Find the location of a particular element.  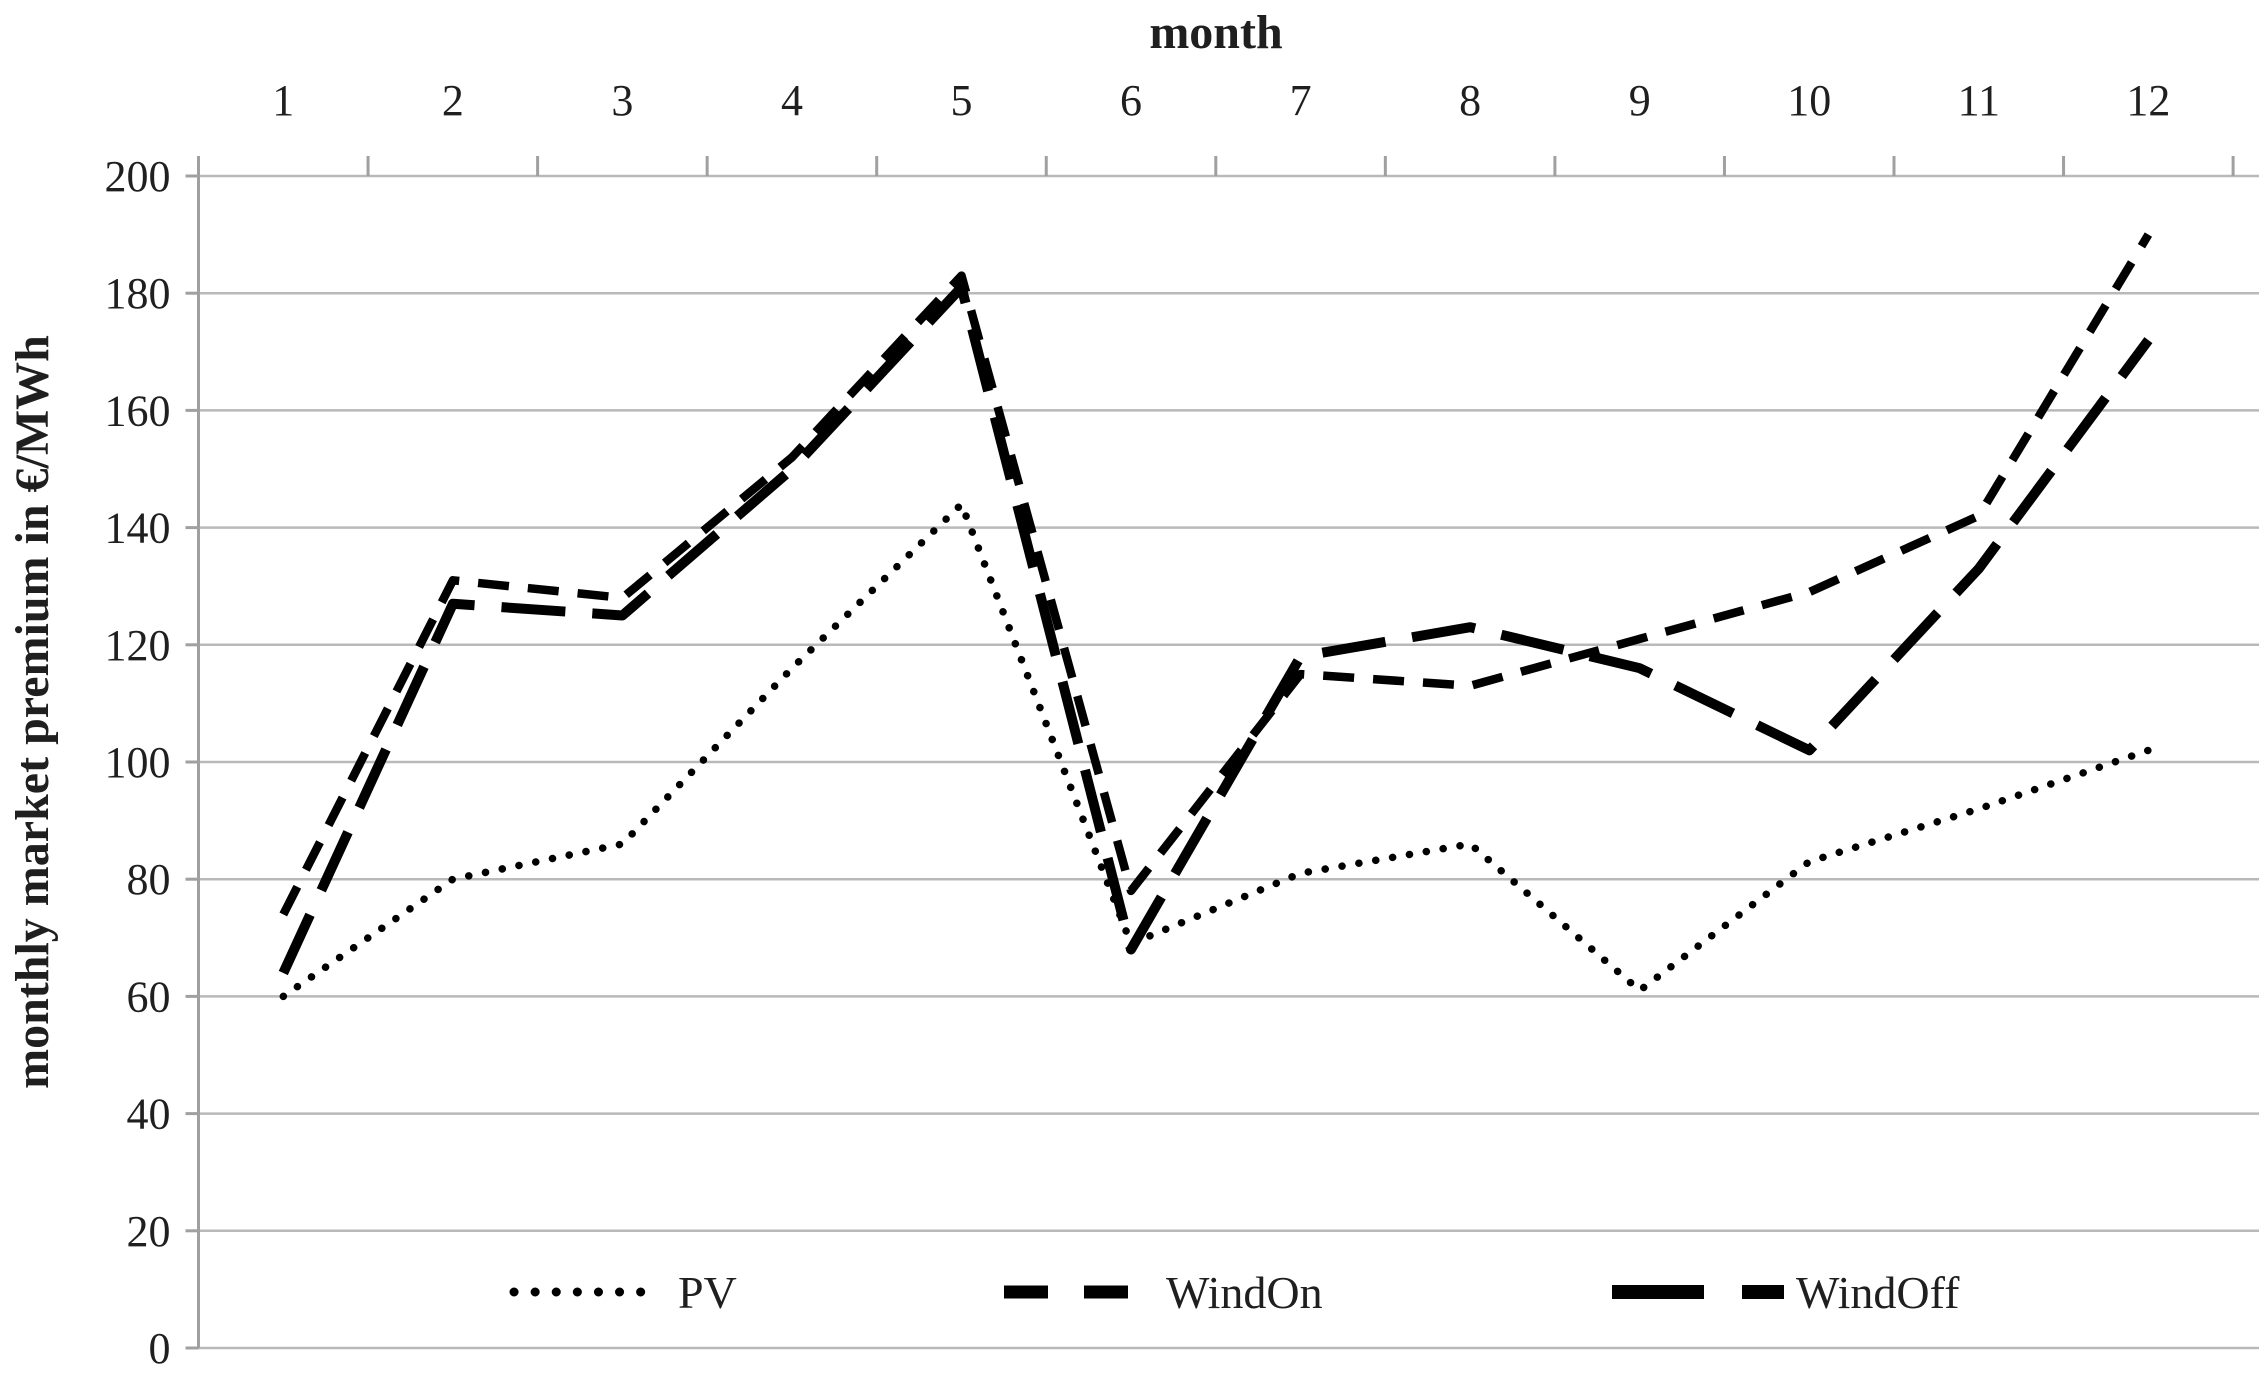

x-tick-label-12: 12 is located at coordinates (2148, 100).